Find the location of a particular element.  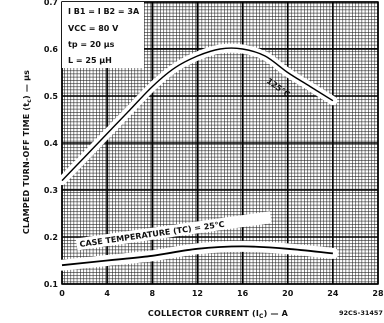

y-tick-label: 0.3 is located at coordinates (51, 190).